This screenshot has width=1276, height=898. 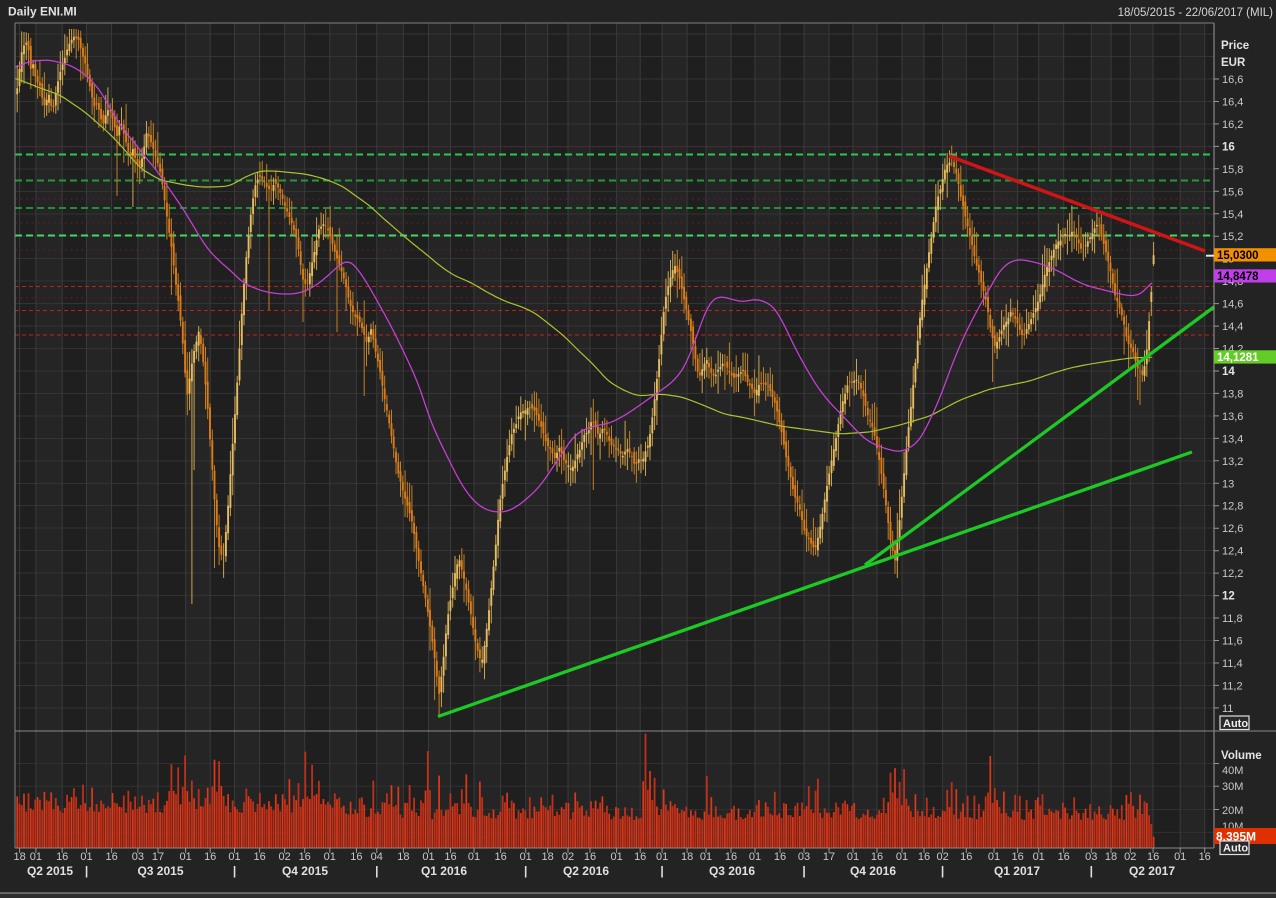 I want to click on svg-text: 14, so click(x=1228, y=372).